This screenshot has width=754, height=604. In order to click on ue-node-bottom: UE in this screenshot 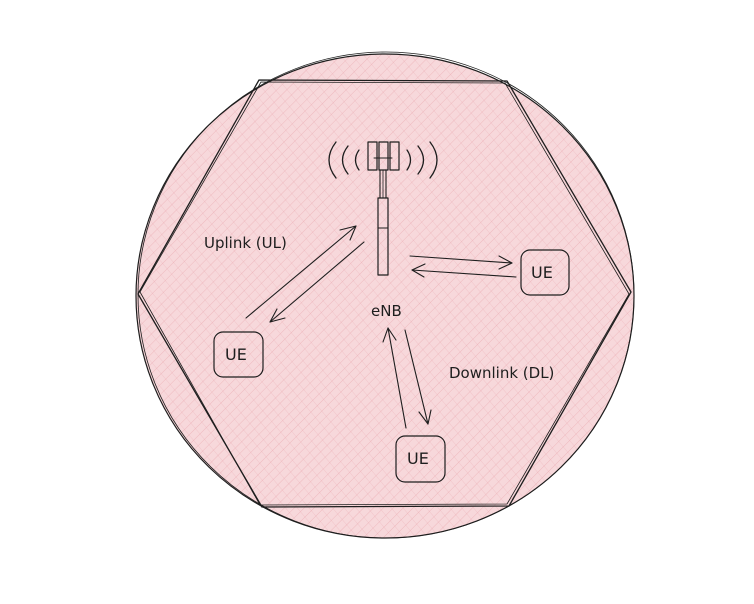, I will do `click(420, 459)`.